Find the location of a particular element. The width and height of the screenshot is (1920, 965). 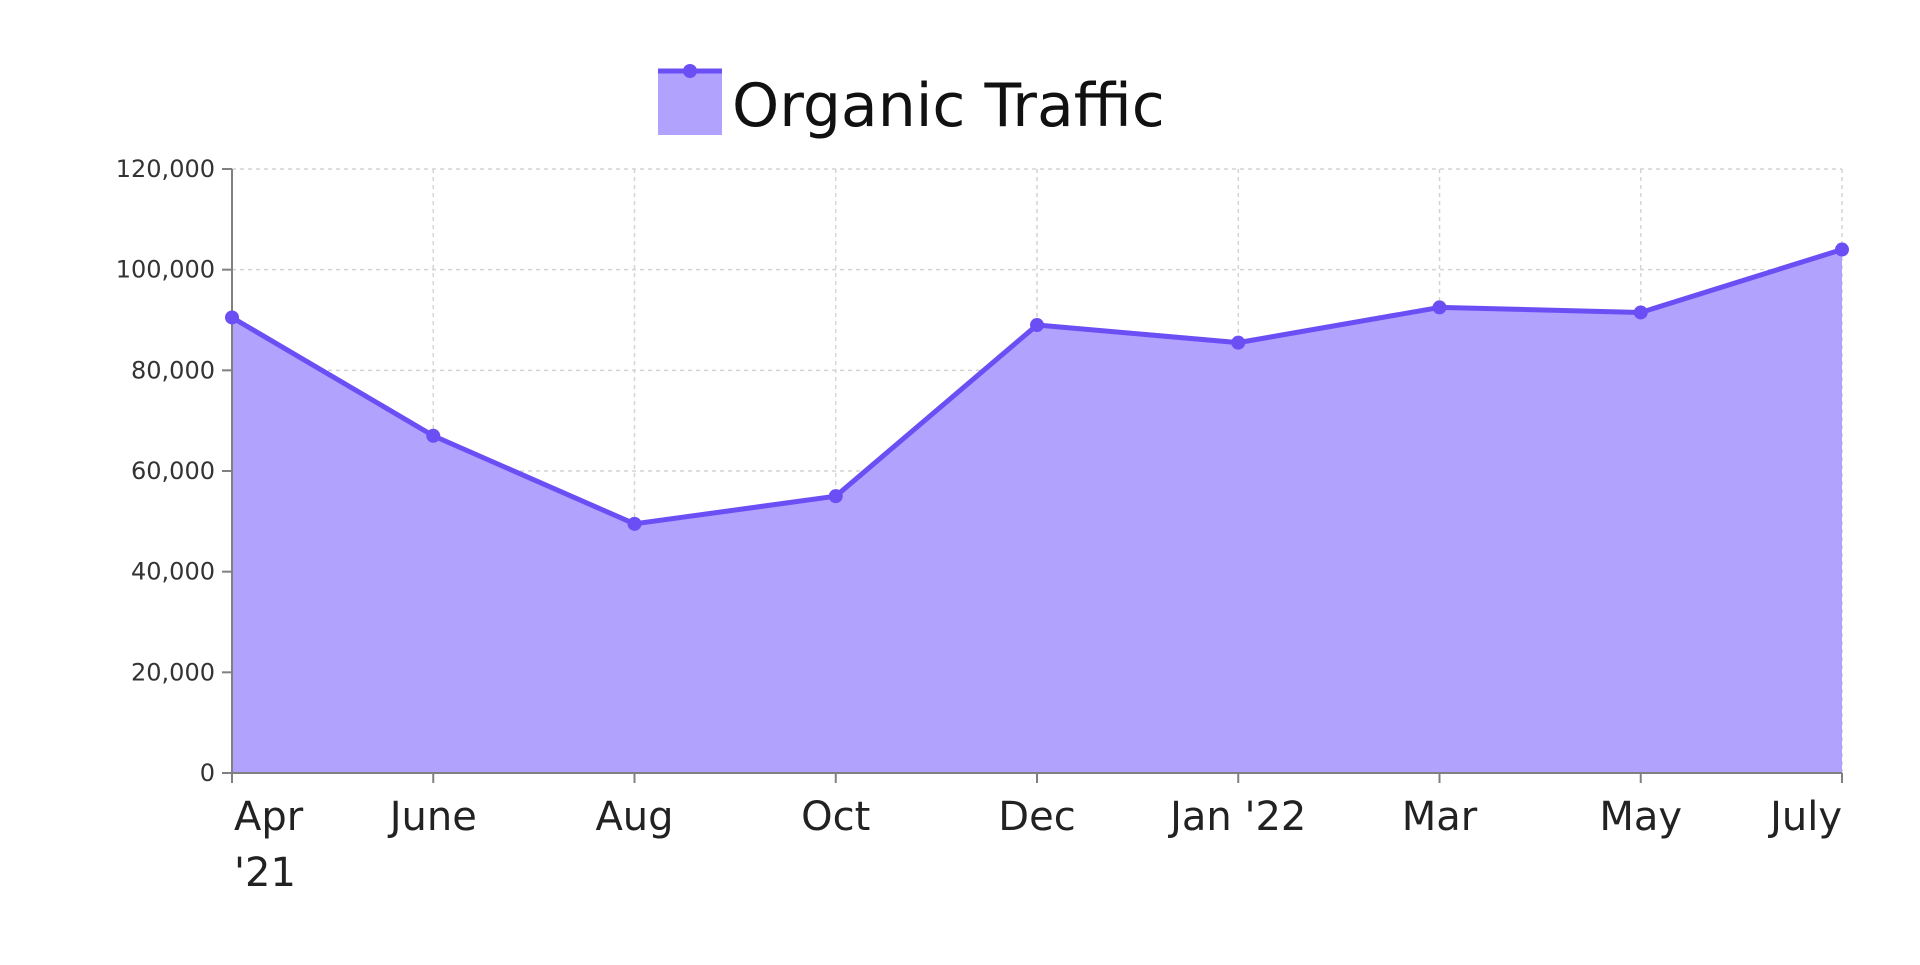

x-tick-label: Aug is located at coordinates (634, 817).